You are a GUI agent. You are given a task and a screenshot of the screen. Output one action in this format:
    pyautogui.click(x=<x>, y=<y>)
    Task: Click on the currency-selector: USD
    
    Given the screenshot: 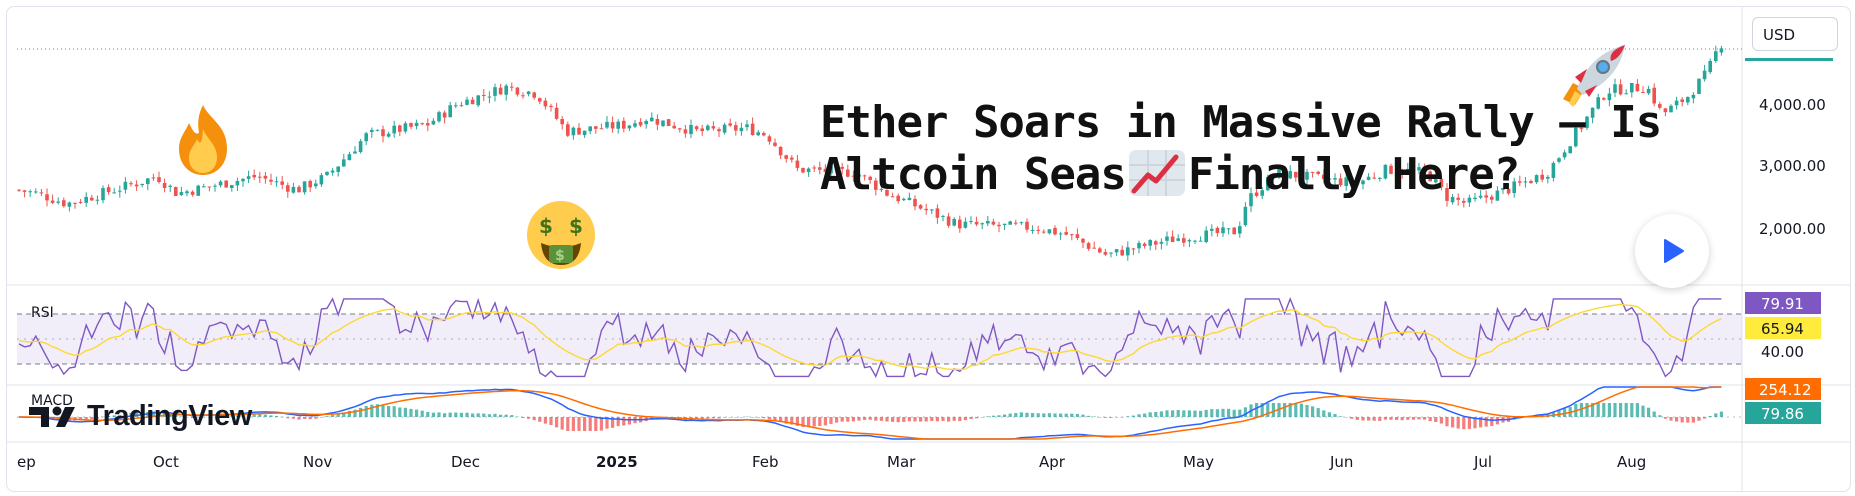 What is the action you would take?
    pyautogui.click(x=1795, y=34)
    